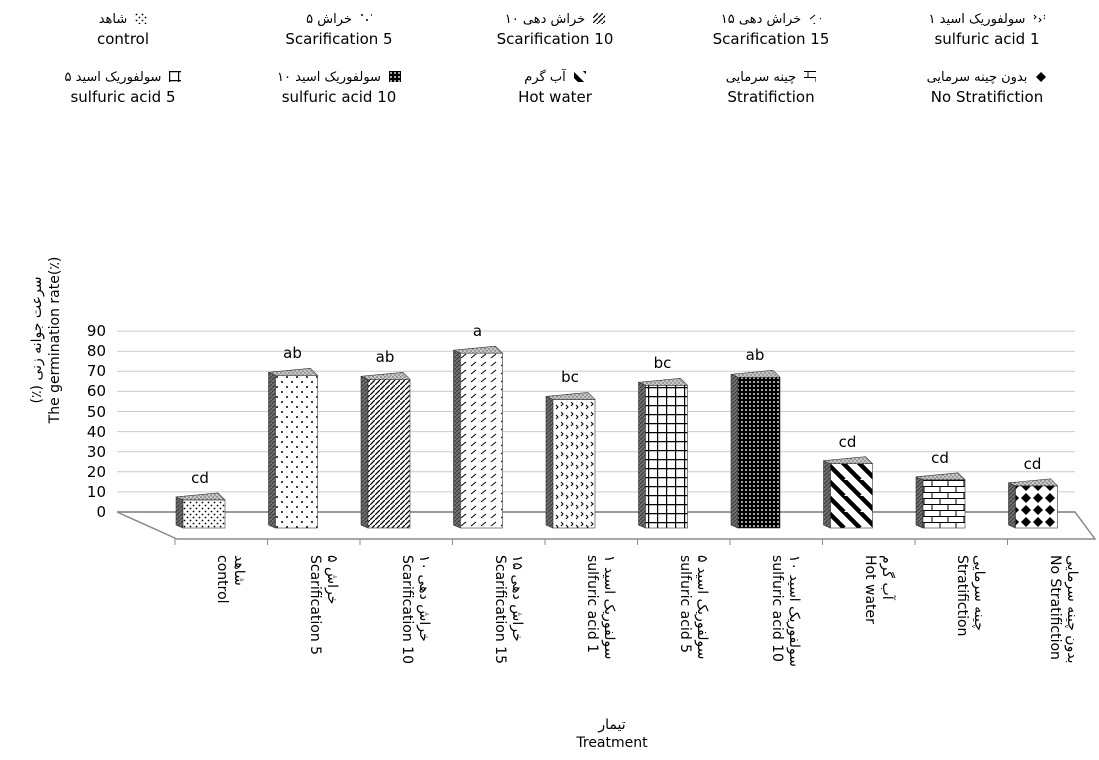  What do you see at coordinates (96, 431) in the screenshot?
I see `y-tick-label: 40` at bounding box center [96, 431].